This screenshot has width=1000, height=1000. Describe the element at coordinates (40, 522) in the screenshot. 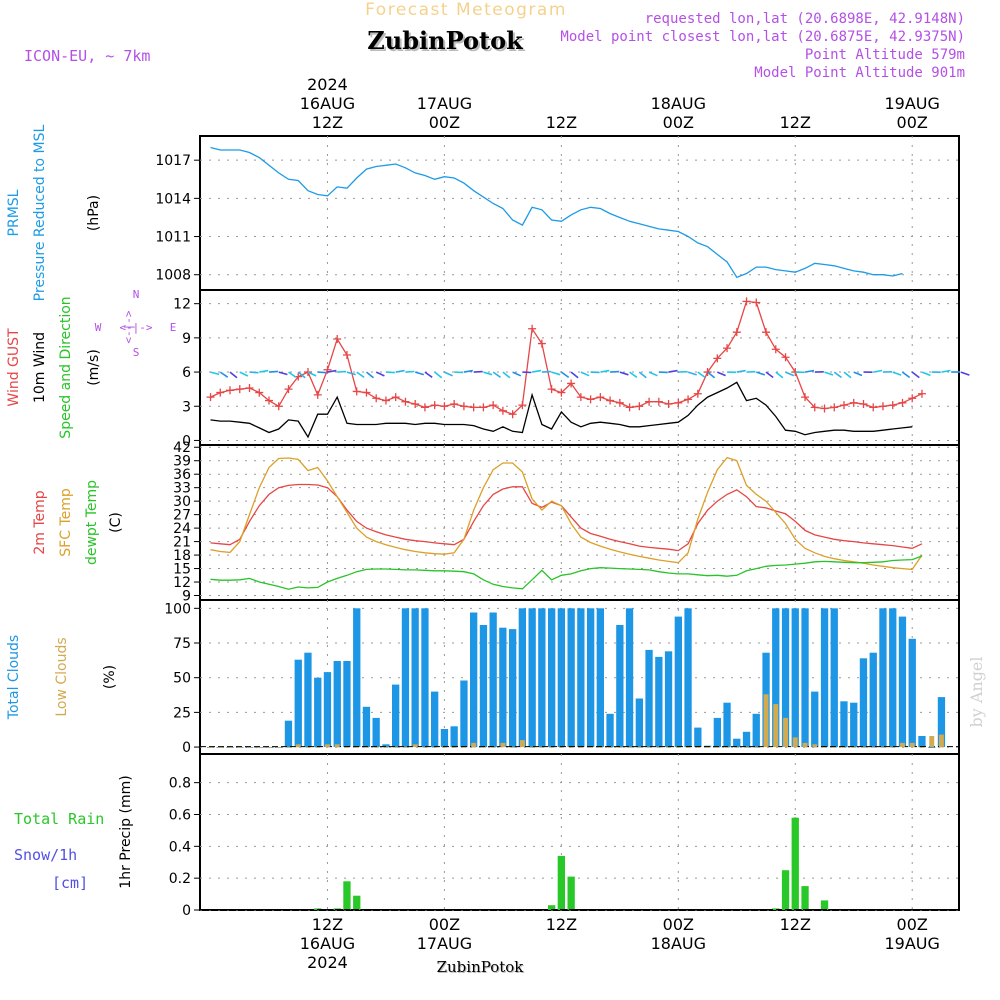

I see `panel-label: 2m Temp` at that location.